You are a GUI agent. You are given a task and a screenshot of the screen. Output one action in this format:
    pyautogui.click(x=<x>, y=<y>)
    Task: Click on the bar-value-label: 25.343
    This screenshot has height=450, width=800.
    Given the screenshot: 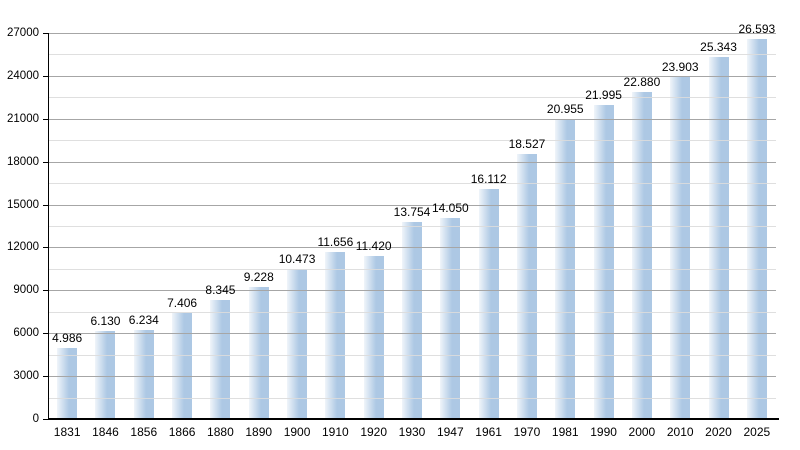 What is the action you would take?
    pyautogui.click(x=718, y=46)
    